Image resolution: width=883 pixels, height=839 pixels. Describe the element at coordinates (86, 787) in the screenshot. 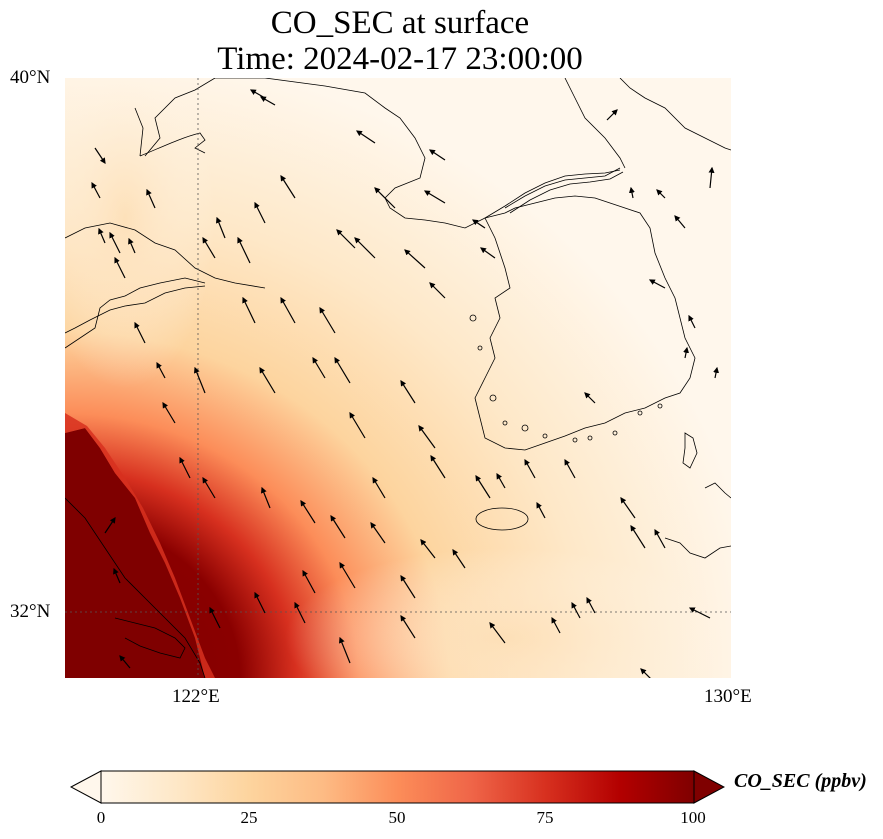

I see `colorbar-min-extend` at that location.